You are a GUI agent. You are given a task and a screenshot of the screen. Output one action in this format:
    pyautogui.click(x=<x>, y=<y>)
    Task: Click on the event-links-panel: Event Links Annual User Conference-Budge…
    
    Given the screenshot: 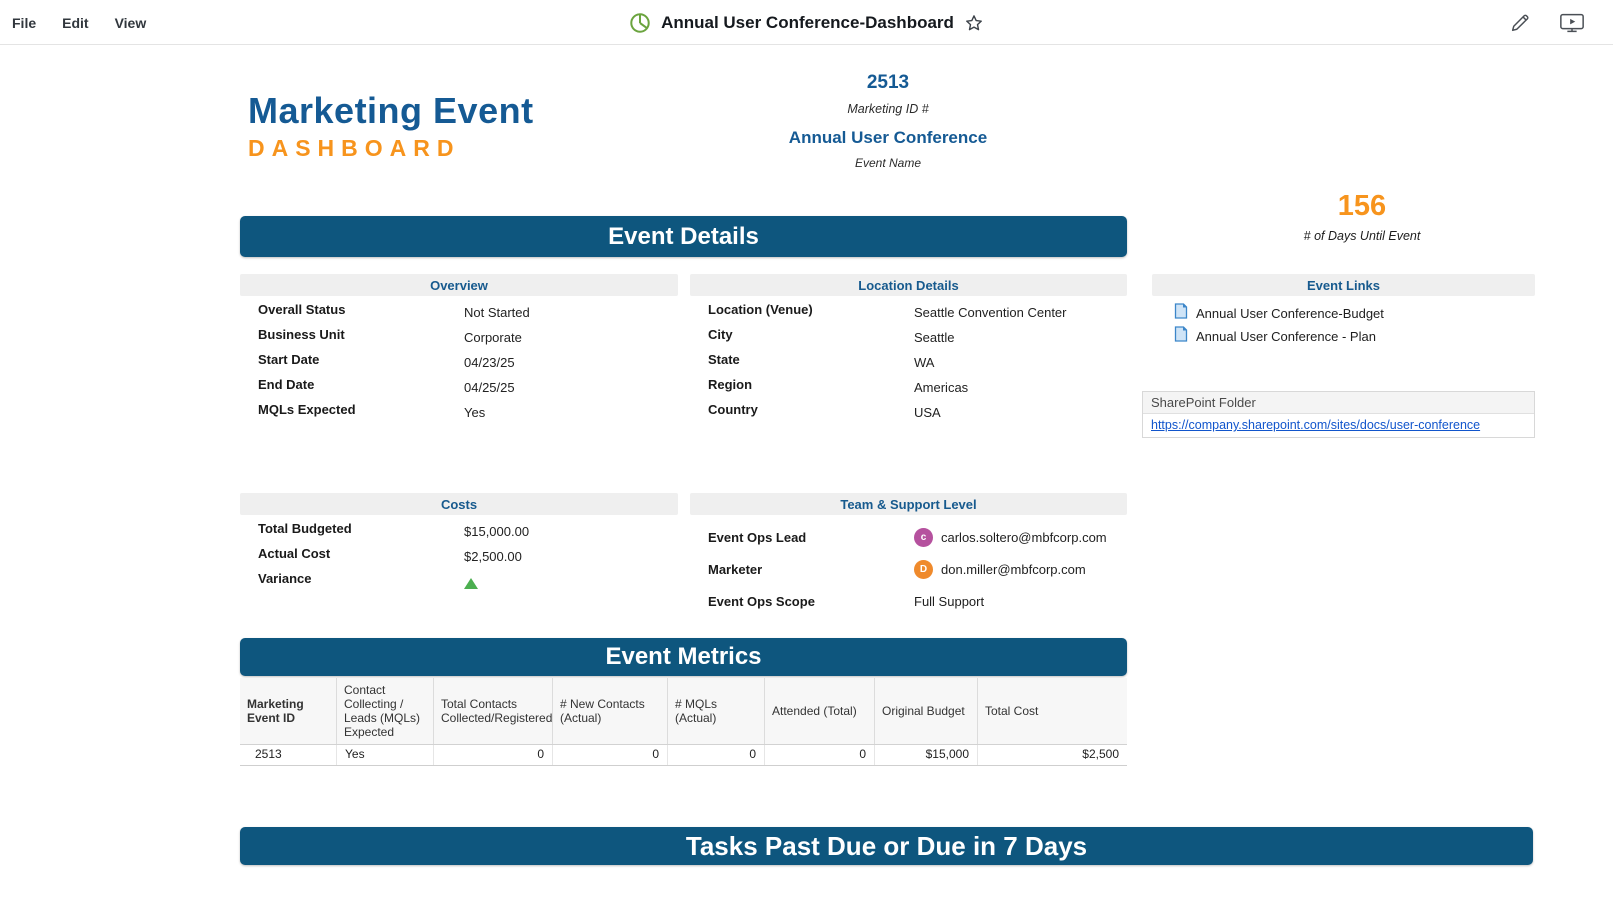 What is the action you would take?
    pyautogui.click(x=1343, y=311)
    